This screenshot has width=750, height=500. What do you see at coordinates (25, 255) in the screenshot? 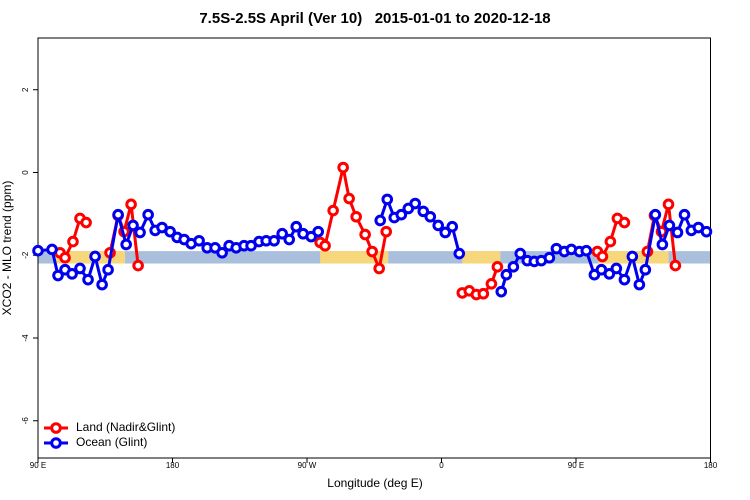
I see `y-tick-label: -2` at bounding box center [25, 255].